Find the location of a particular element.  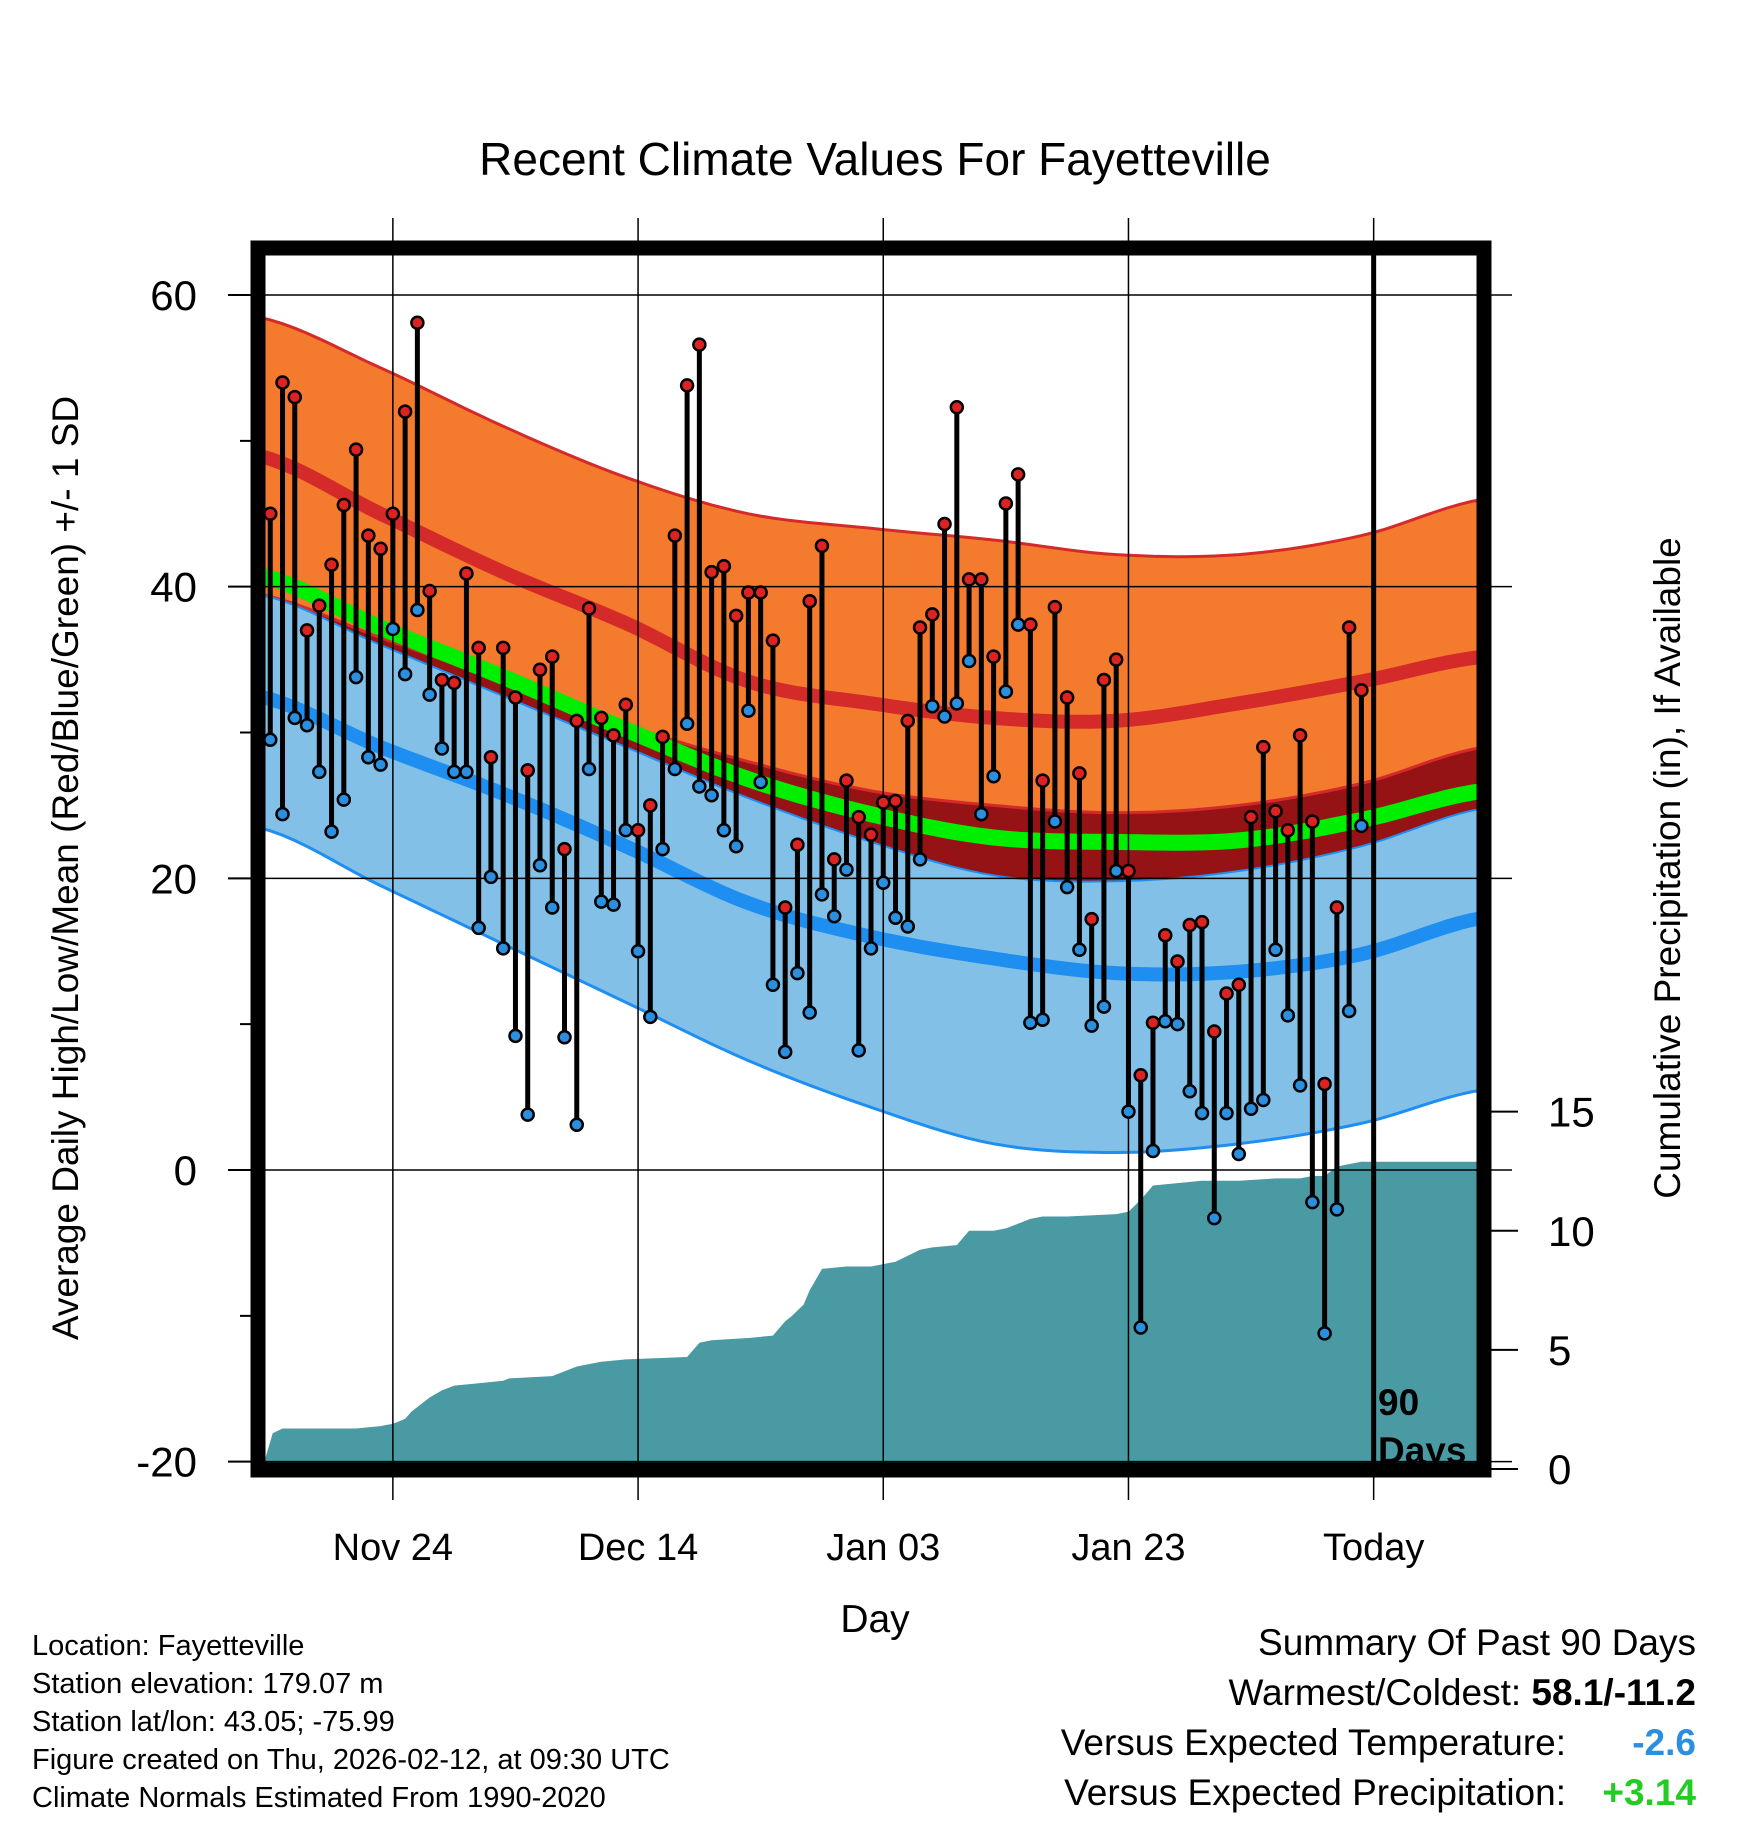

temp-departure-value: -2.6 is located at coordinates (1664, 1742).